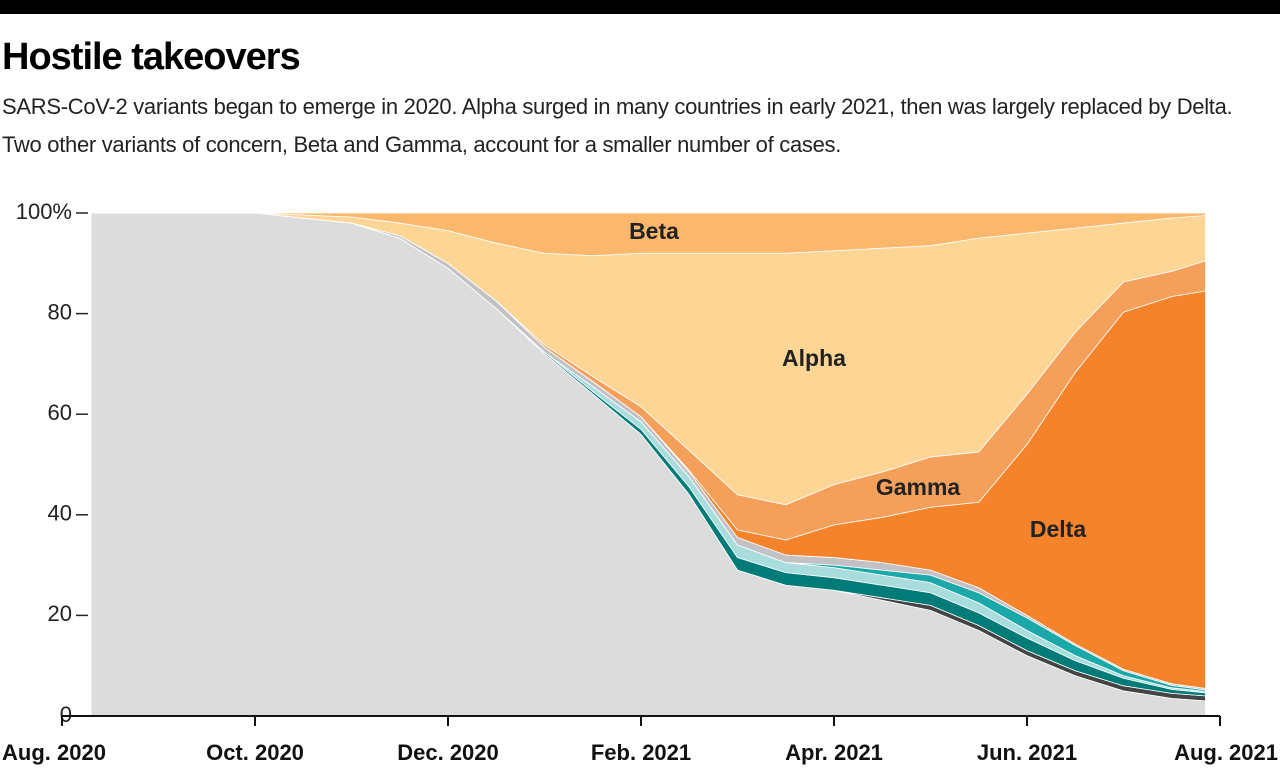 The width and height of the screenshot is (1280, 772). I want to click on y-tick-label: 100%, so click(44, 211).